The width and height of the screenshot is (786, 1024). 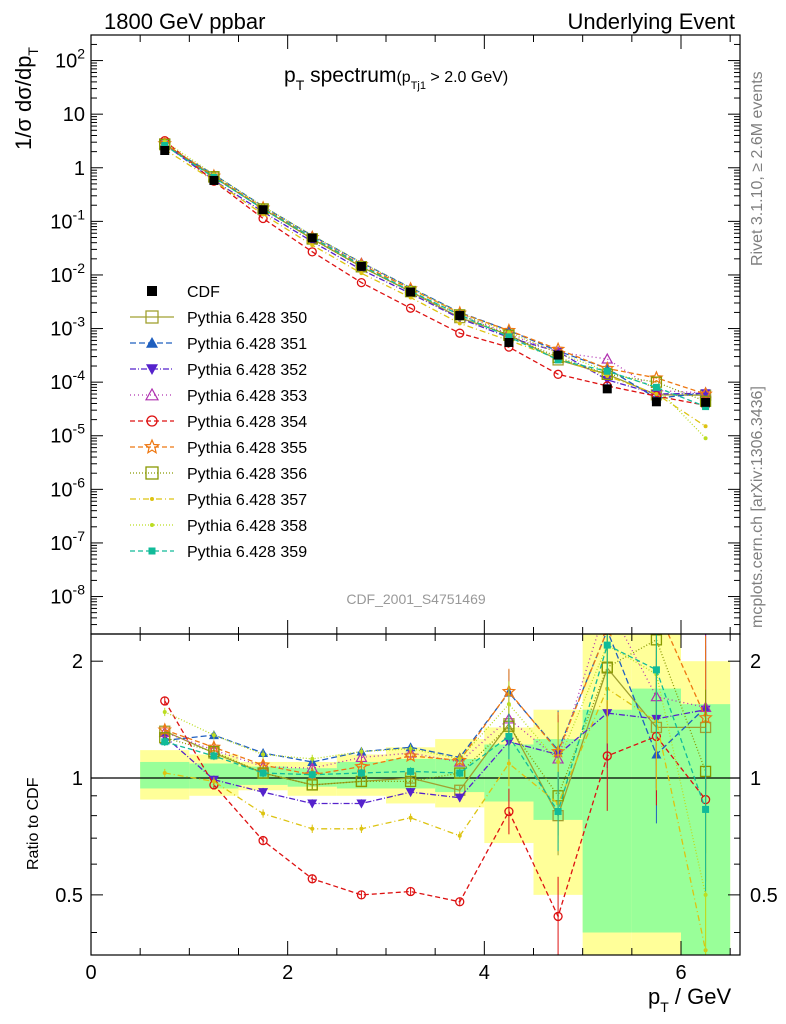 I want to click on legend-item: Pythia 6.428 350, so click(x=218, y=318).